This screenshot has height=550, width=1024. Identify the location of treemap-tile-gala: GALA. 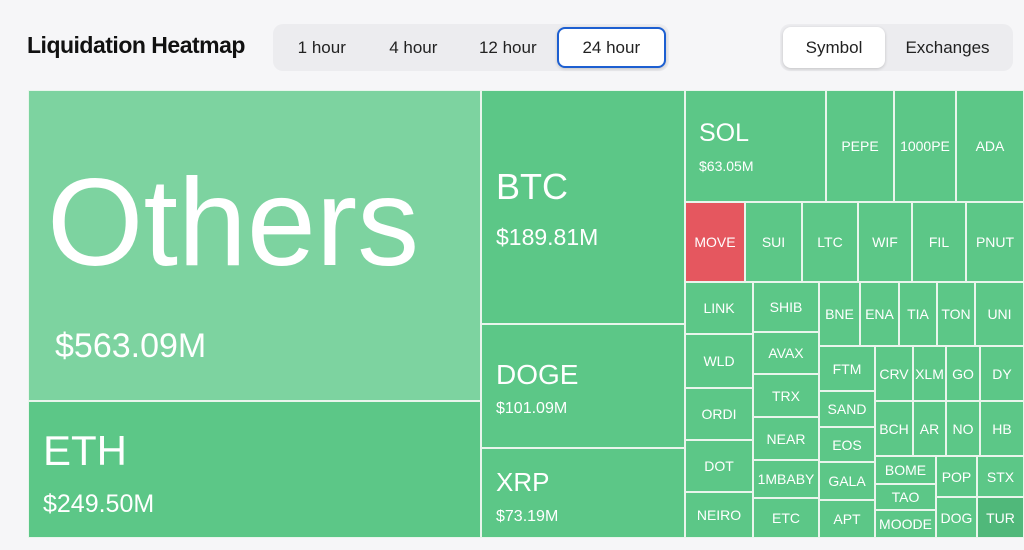
(847, 481).